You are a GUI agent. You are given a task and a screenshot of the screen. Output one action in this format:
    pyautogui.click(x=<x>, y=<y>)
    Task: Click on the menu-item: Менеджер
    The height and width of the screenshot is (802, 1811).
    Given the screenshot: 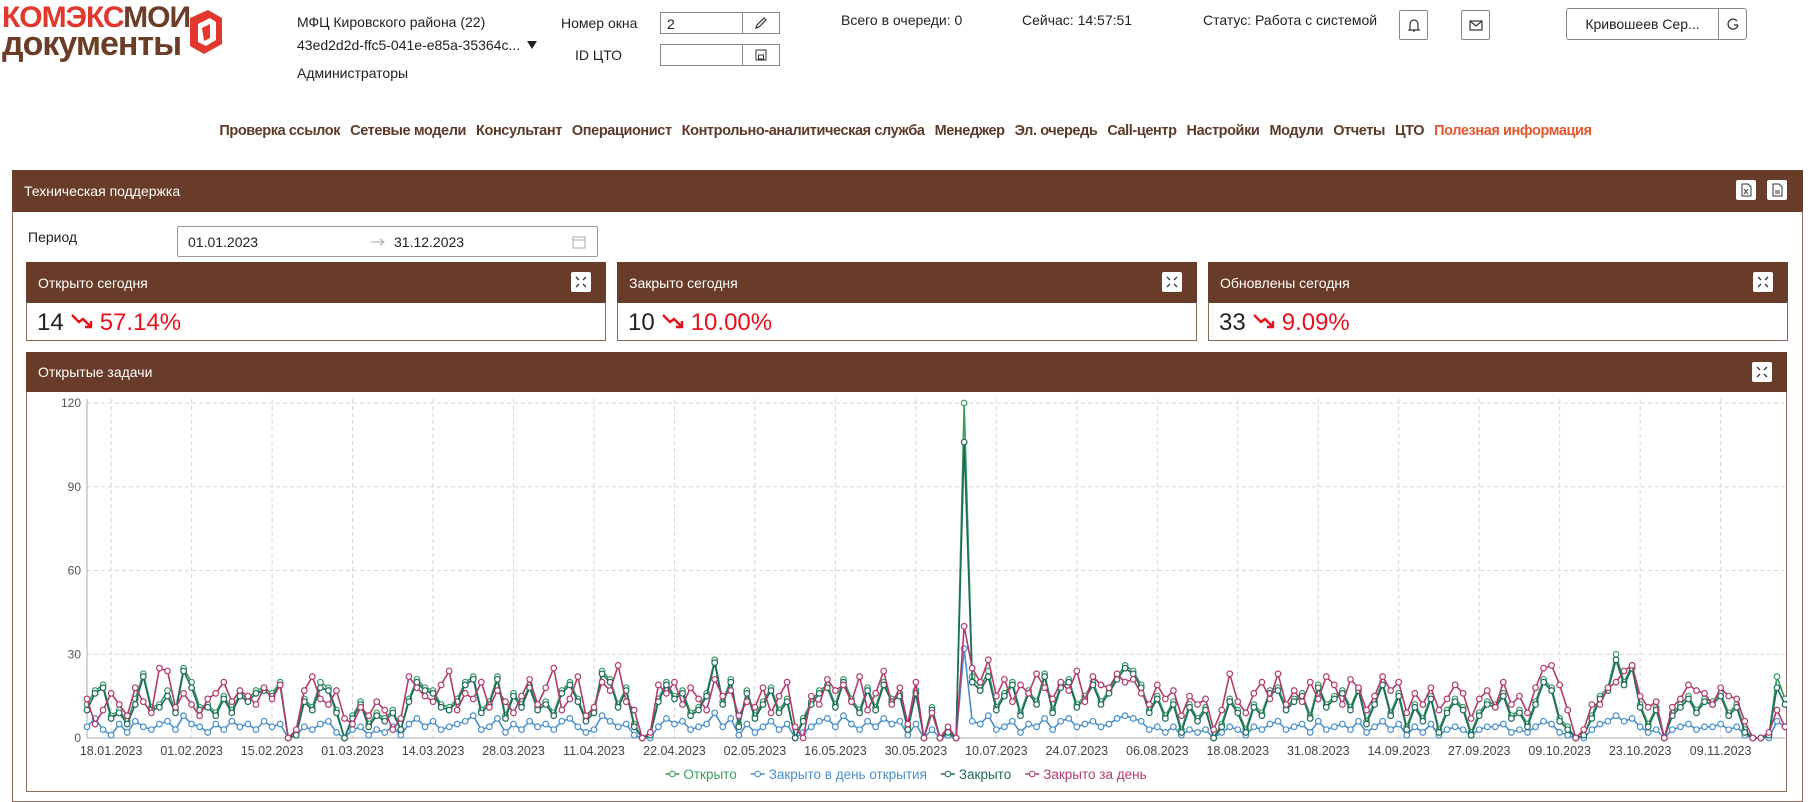 What is the action you would take?
    pyautogui.click(x=969, y=131)
    